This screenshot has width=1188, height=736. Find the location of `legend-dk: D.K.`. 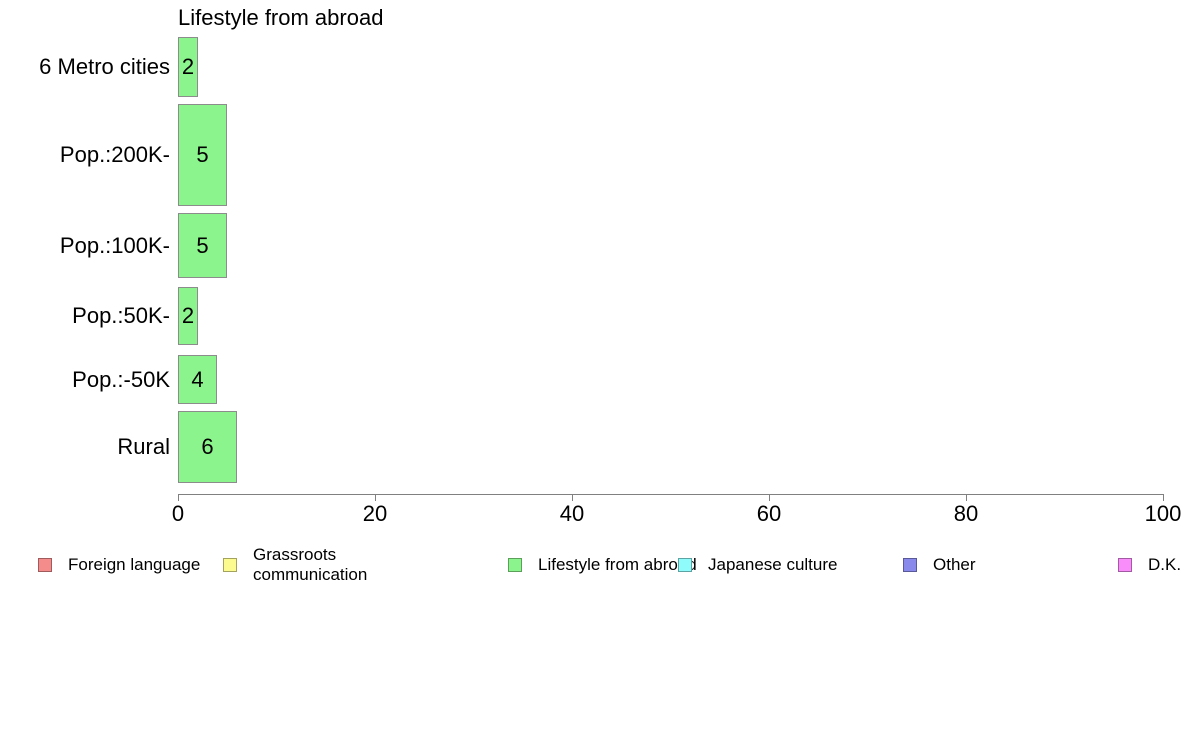

legend-dk: D.K. is located at coordinates (1149, 565).